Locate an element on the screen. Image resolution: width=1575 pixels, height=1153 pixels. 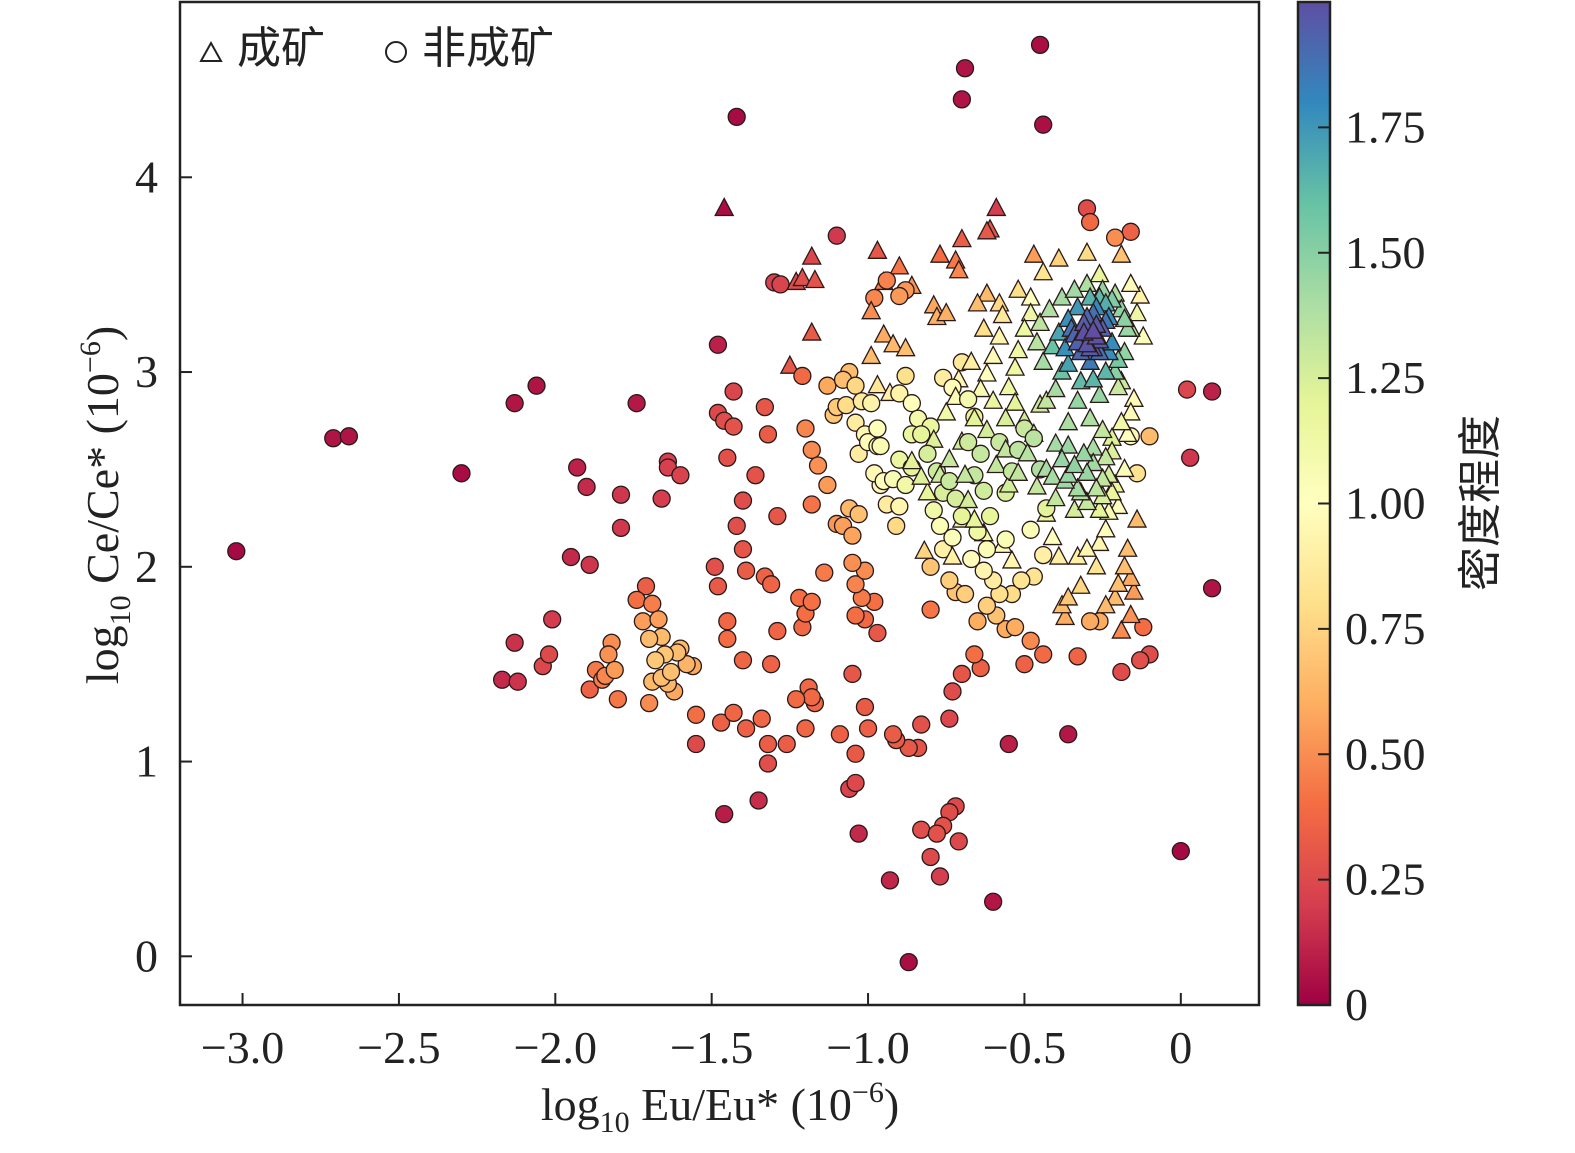
colorbar is located at coordinates (1314, 503).